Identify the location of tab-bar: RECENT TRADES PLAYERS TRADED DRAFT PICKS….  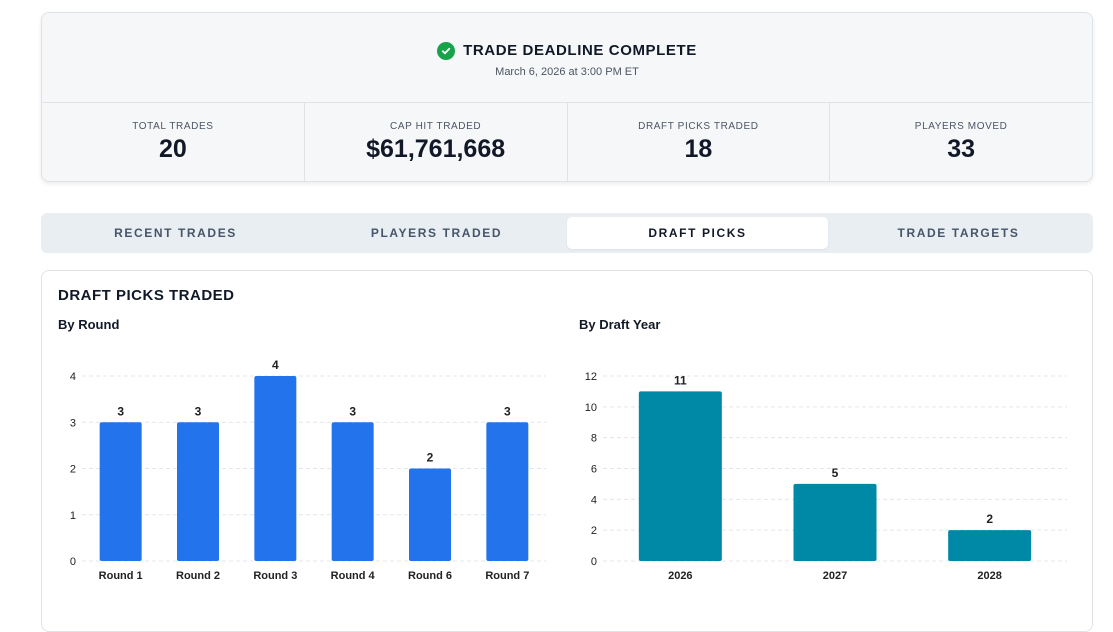
(567, 233).